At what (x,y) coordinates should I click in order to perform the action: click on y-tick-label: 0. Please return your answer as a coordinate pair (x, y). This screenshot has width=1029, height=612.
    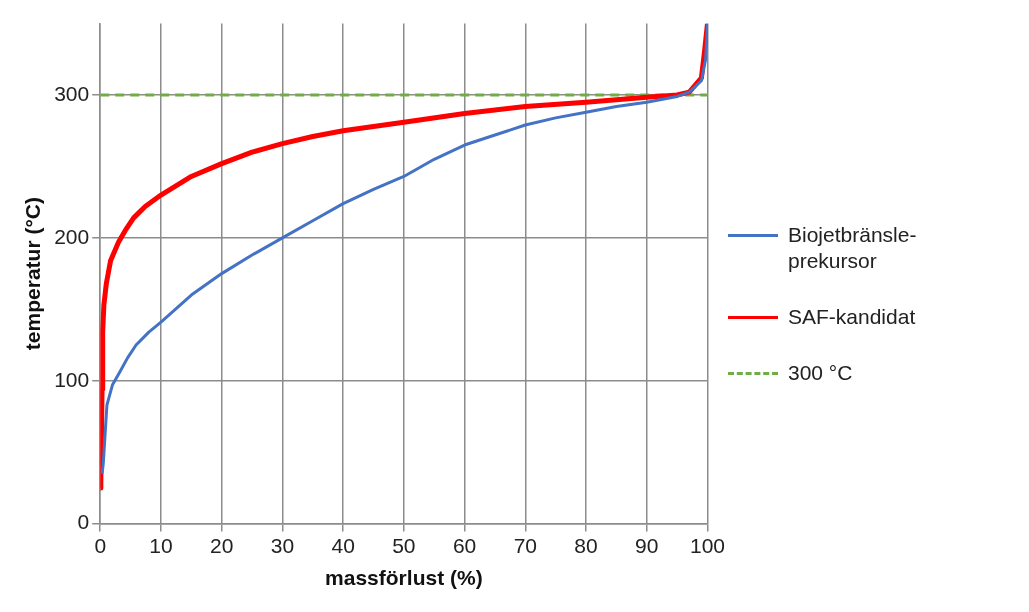
    Looking at the image, I should click on (83, 522).